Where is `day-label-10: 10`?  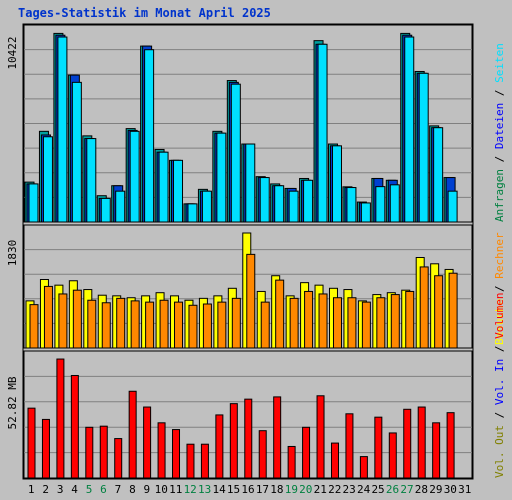
day-label-10: 10 is located at coordinates (161, 489).